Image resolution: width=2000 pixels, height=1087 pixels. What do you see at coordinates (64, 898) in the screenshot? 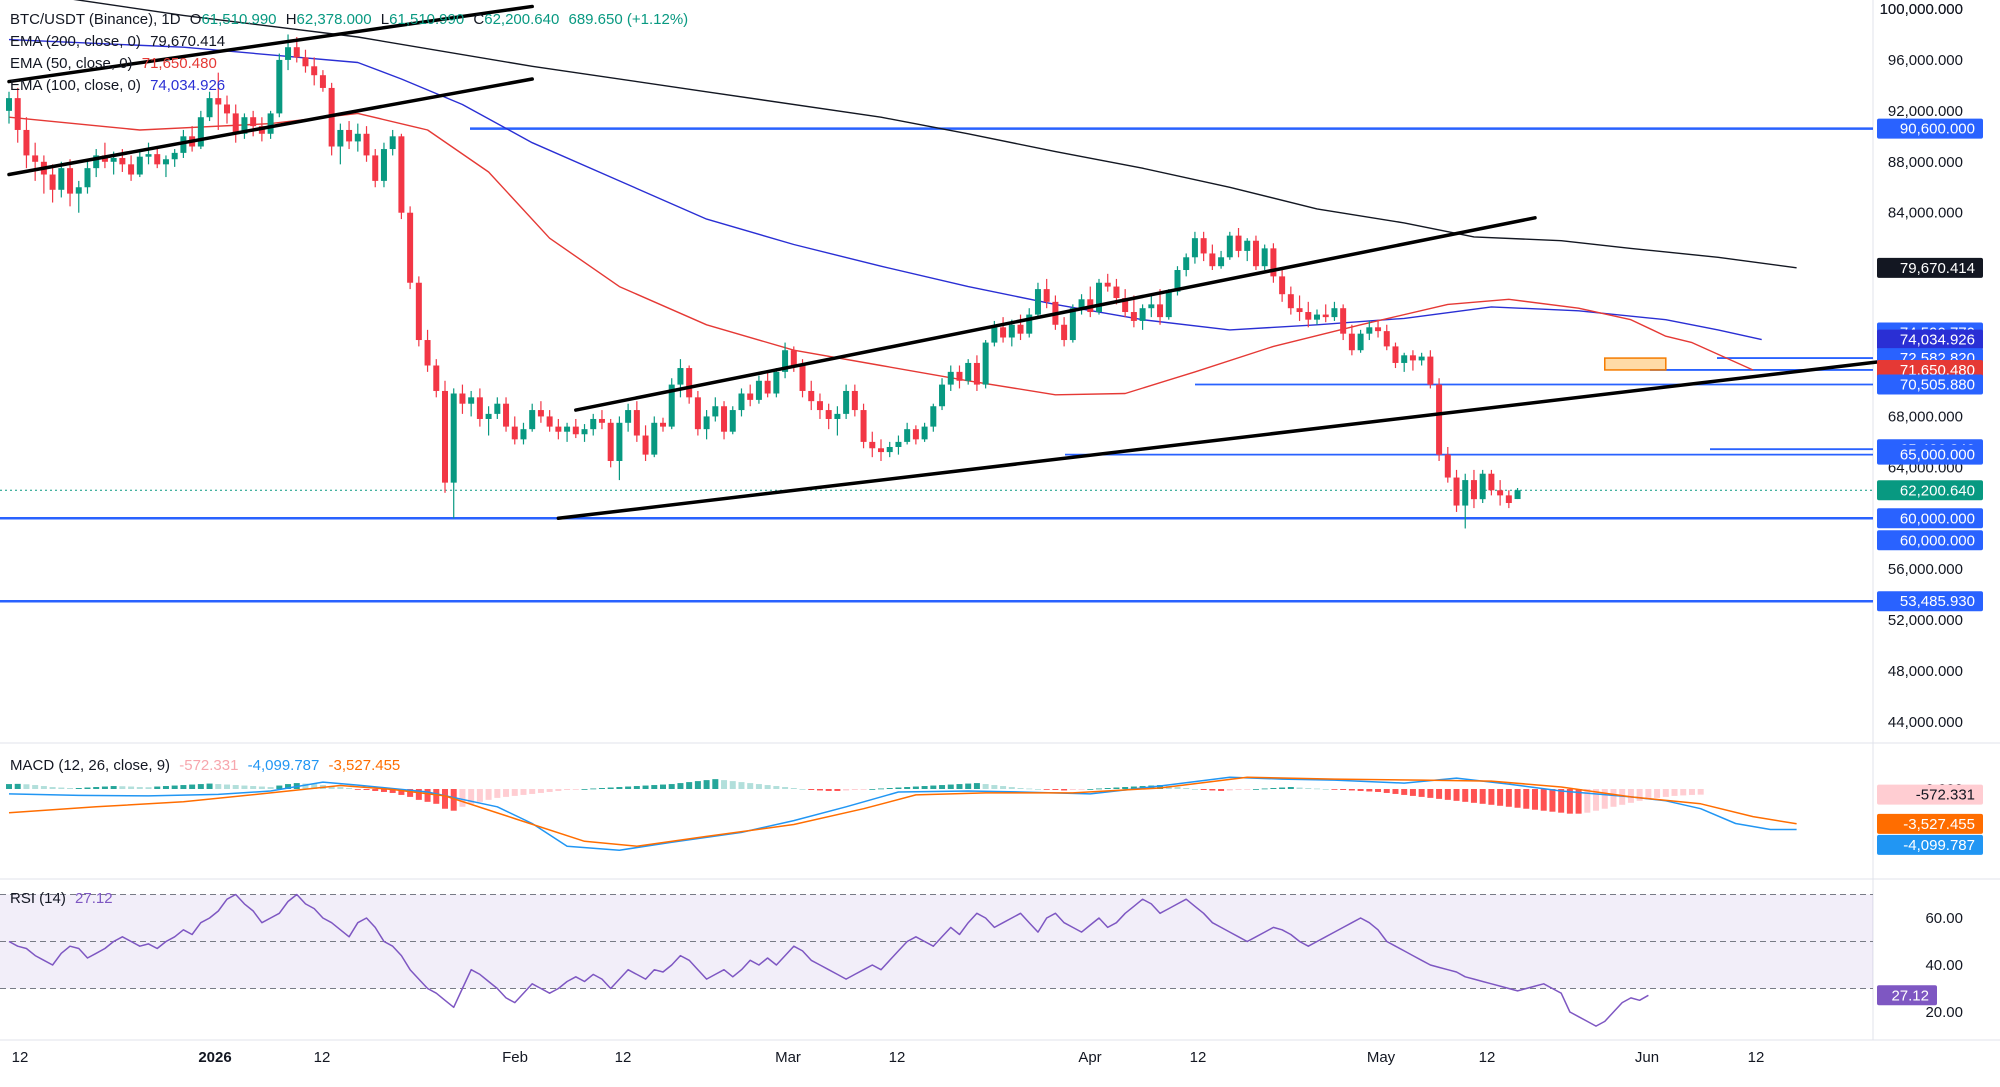
I see `rsi-legend: RSI (14) 27.12` at bounding box center [64, 898].